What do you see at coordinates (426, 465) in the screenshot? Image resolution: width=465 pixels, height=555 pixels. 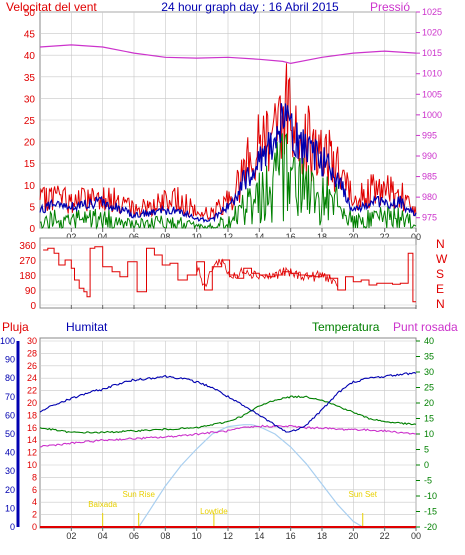 I see `temperature-tick-label: 0` at bounding box center [426, 465].